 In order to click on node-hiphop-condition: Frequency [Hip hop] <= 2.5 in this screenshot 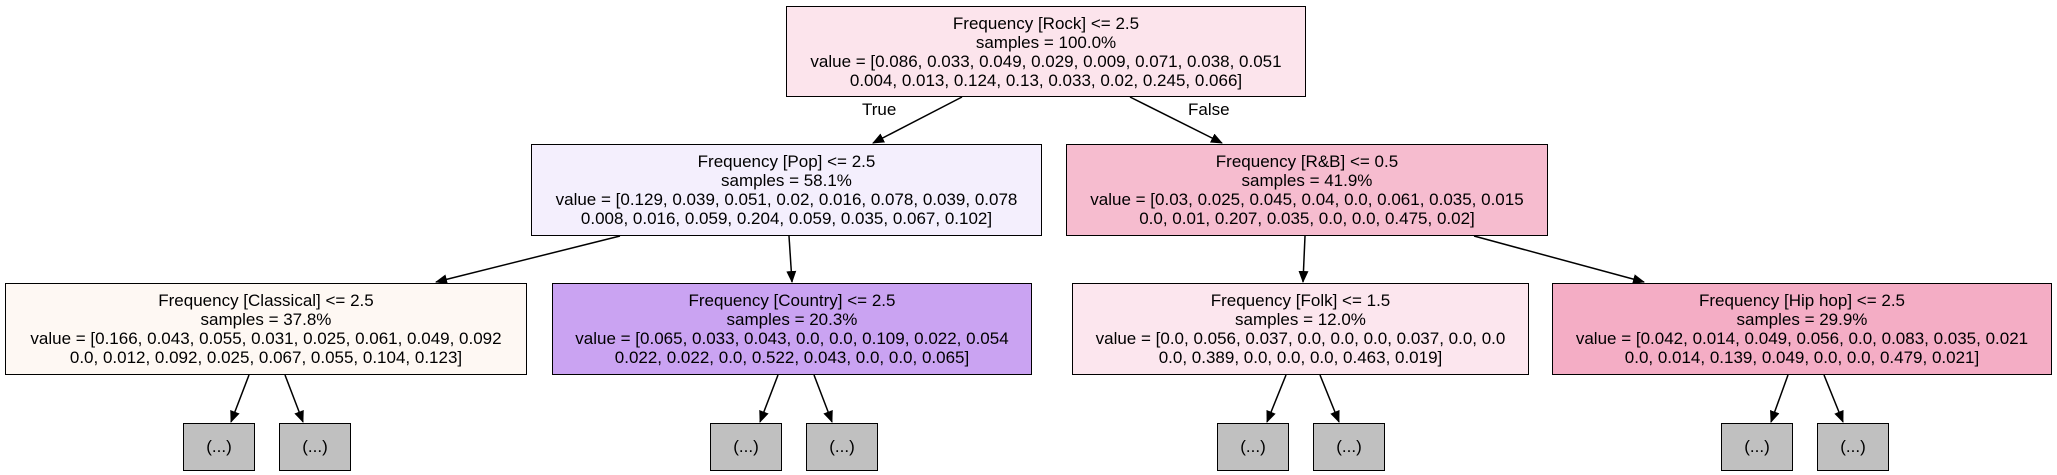, I will do `click(1802, 300)`.